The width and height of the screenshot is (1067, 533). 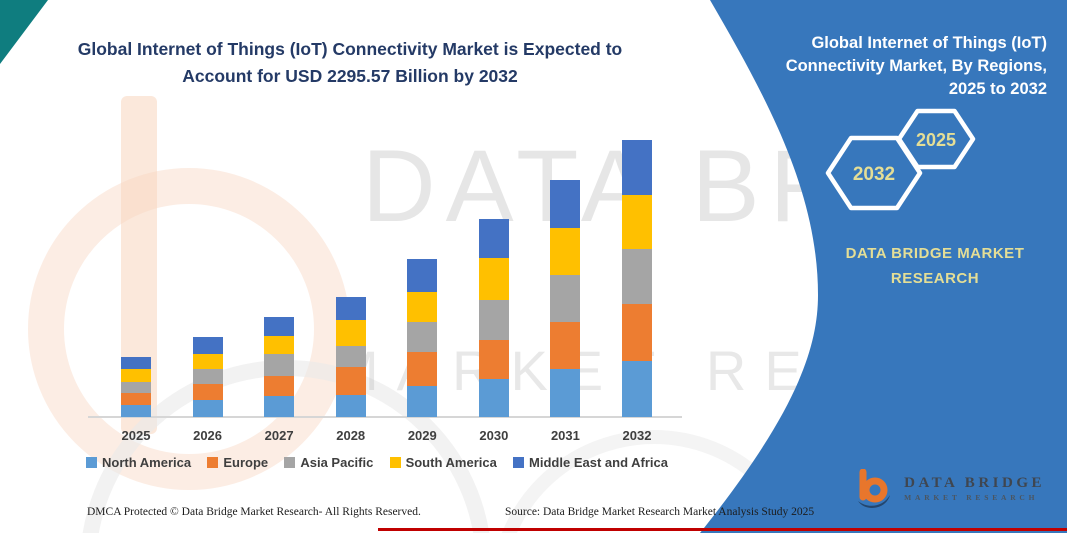 I want to click on legend-item: North America, so click(x=138, y=462).